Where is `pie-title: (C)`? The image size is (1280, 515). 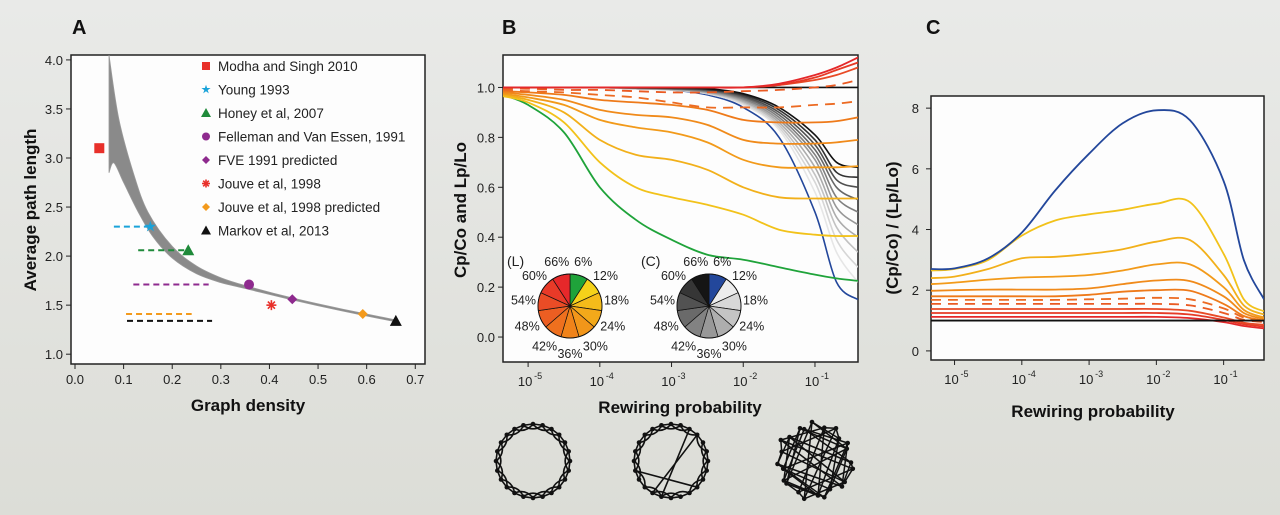
pie-title: (C) is located at coordinates (650, 261).